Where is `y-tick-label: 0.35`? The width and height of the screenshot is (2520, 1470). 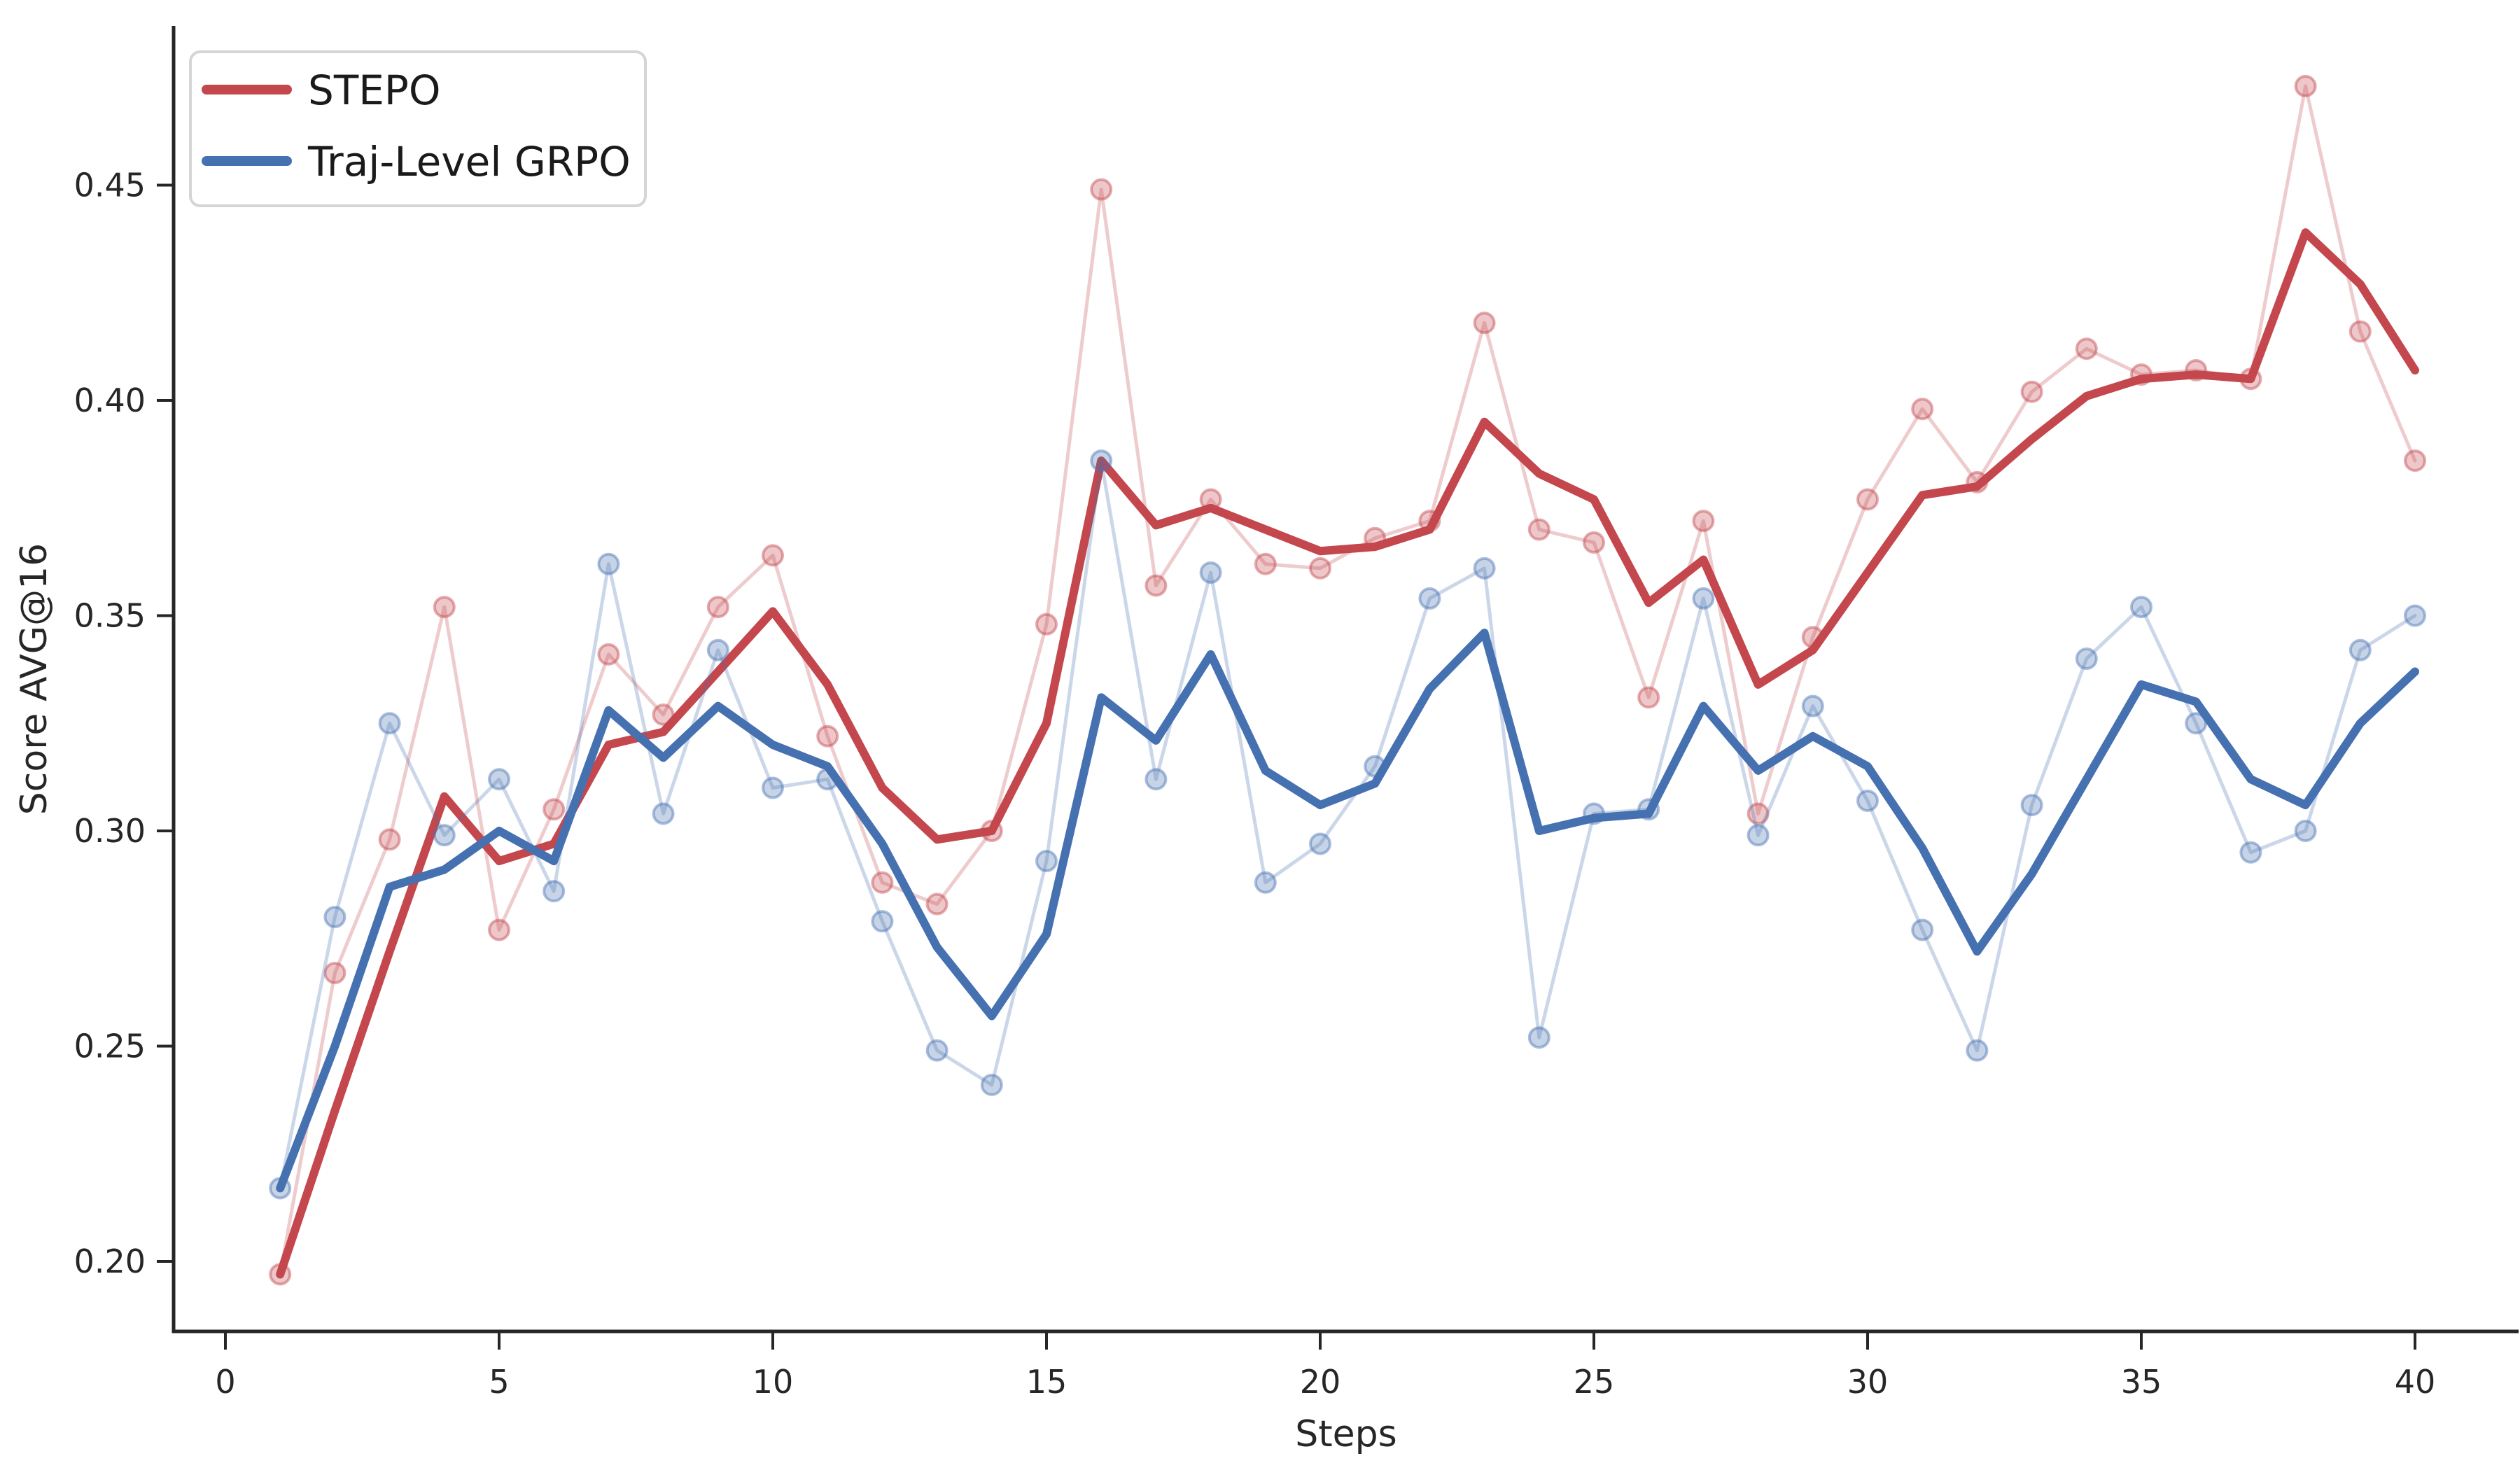 y-tick-label: 0.35 is located at coordinates (110, 616).